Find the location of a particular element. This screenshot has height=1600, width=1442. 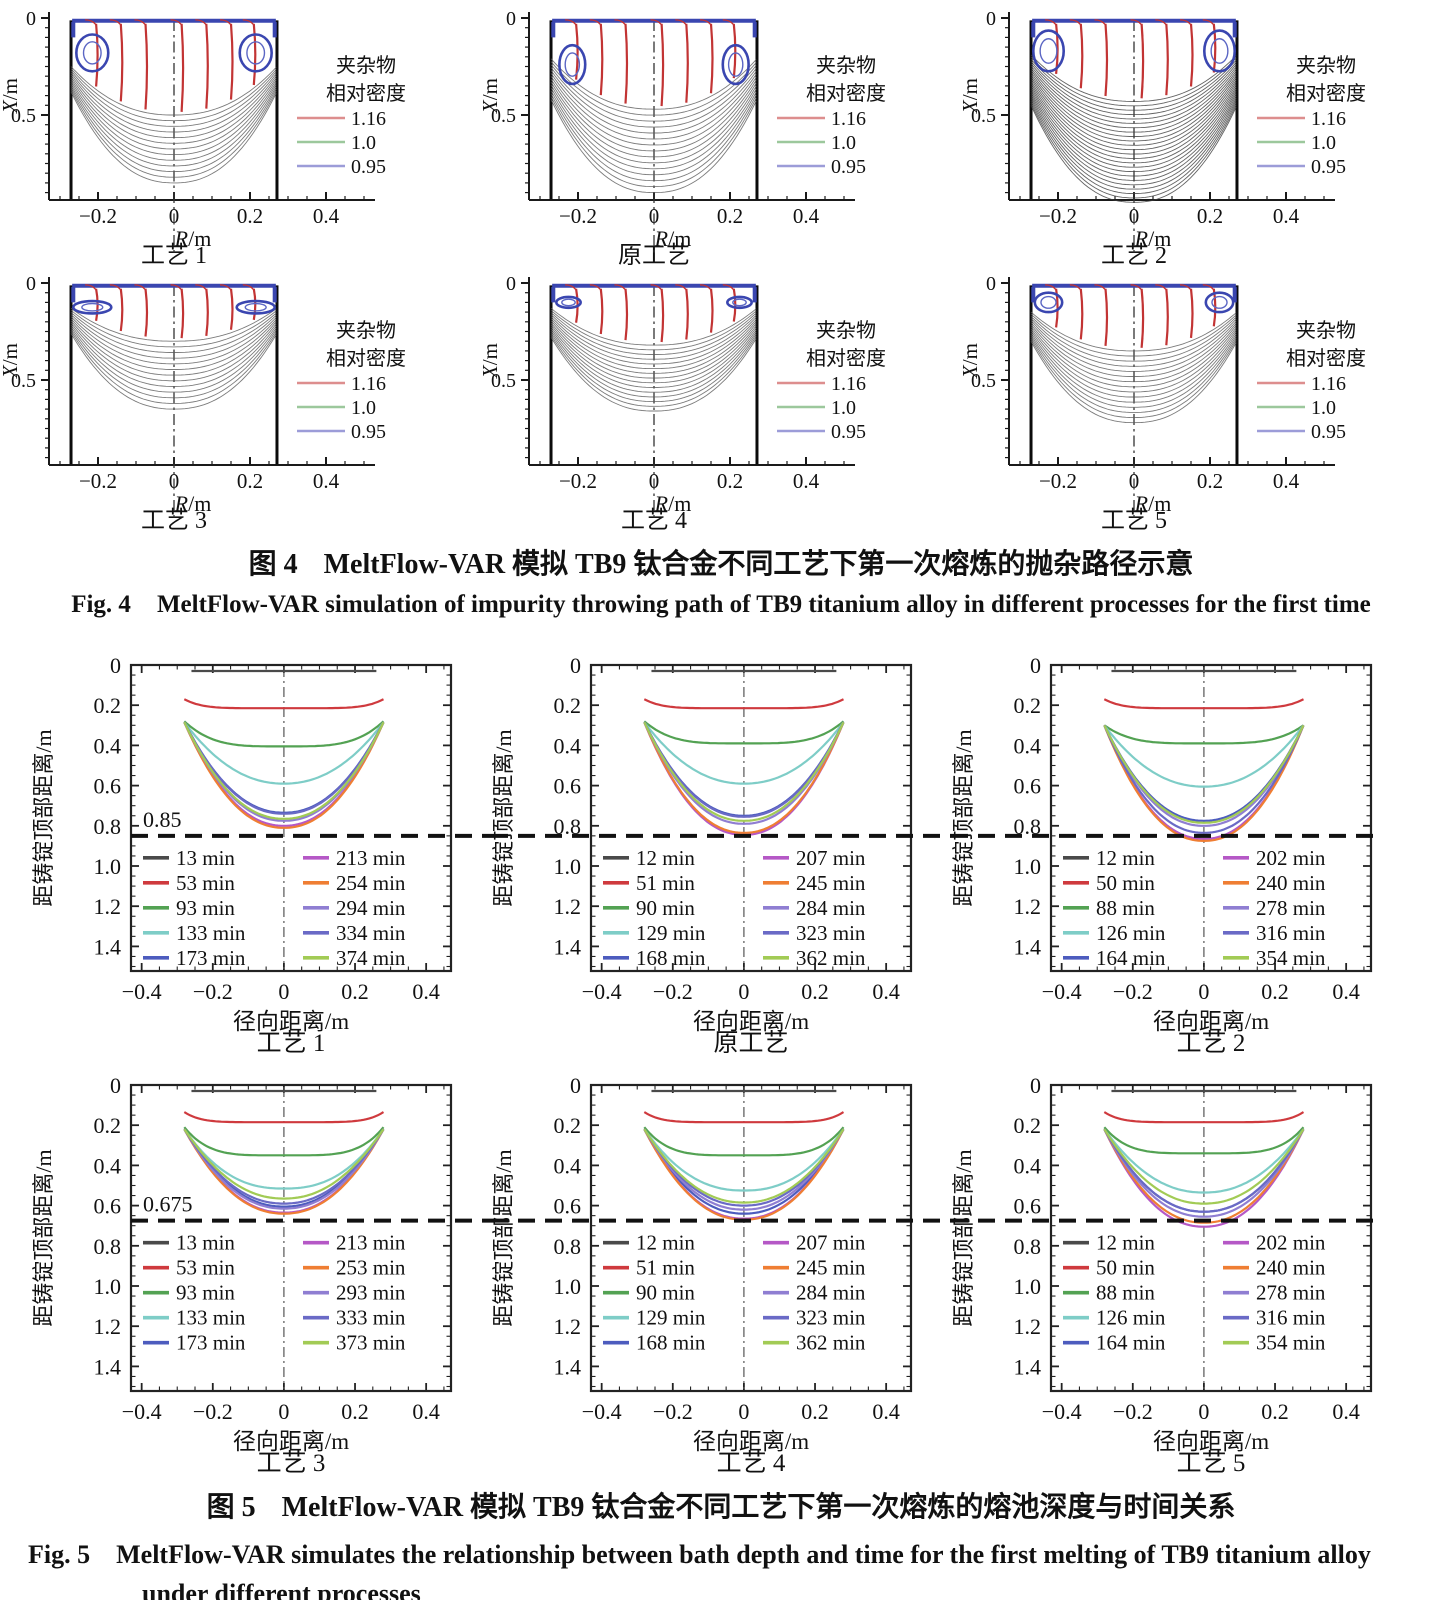

fig5-legend-label: 316 min is located at coordinates (1291, 1318).